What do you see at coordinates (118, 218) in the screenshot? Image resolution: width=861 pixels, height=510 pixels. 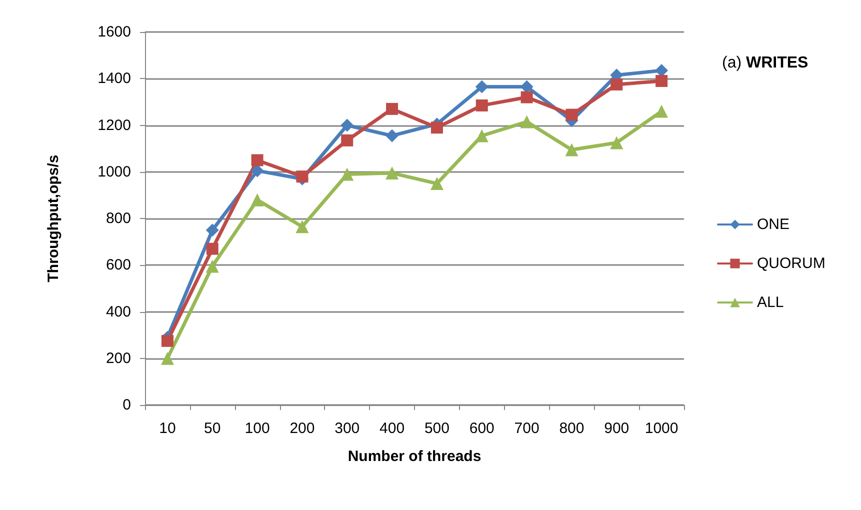 I see `y-tick-label: 800` at bounding box center [118, 218].